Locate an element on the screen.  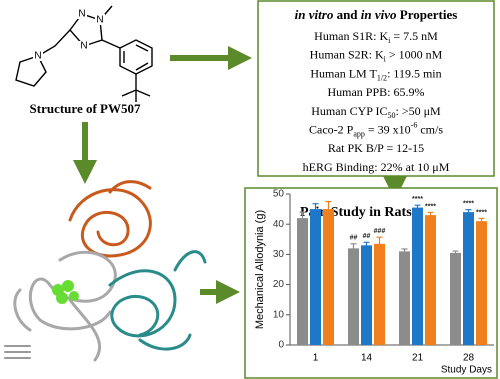
text-segment: Rat PK B/P = 12-15 is located at coordinates (376, 148).